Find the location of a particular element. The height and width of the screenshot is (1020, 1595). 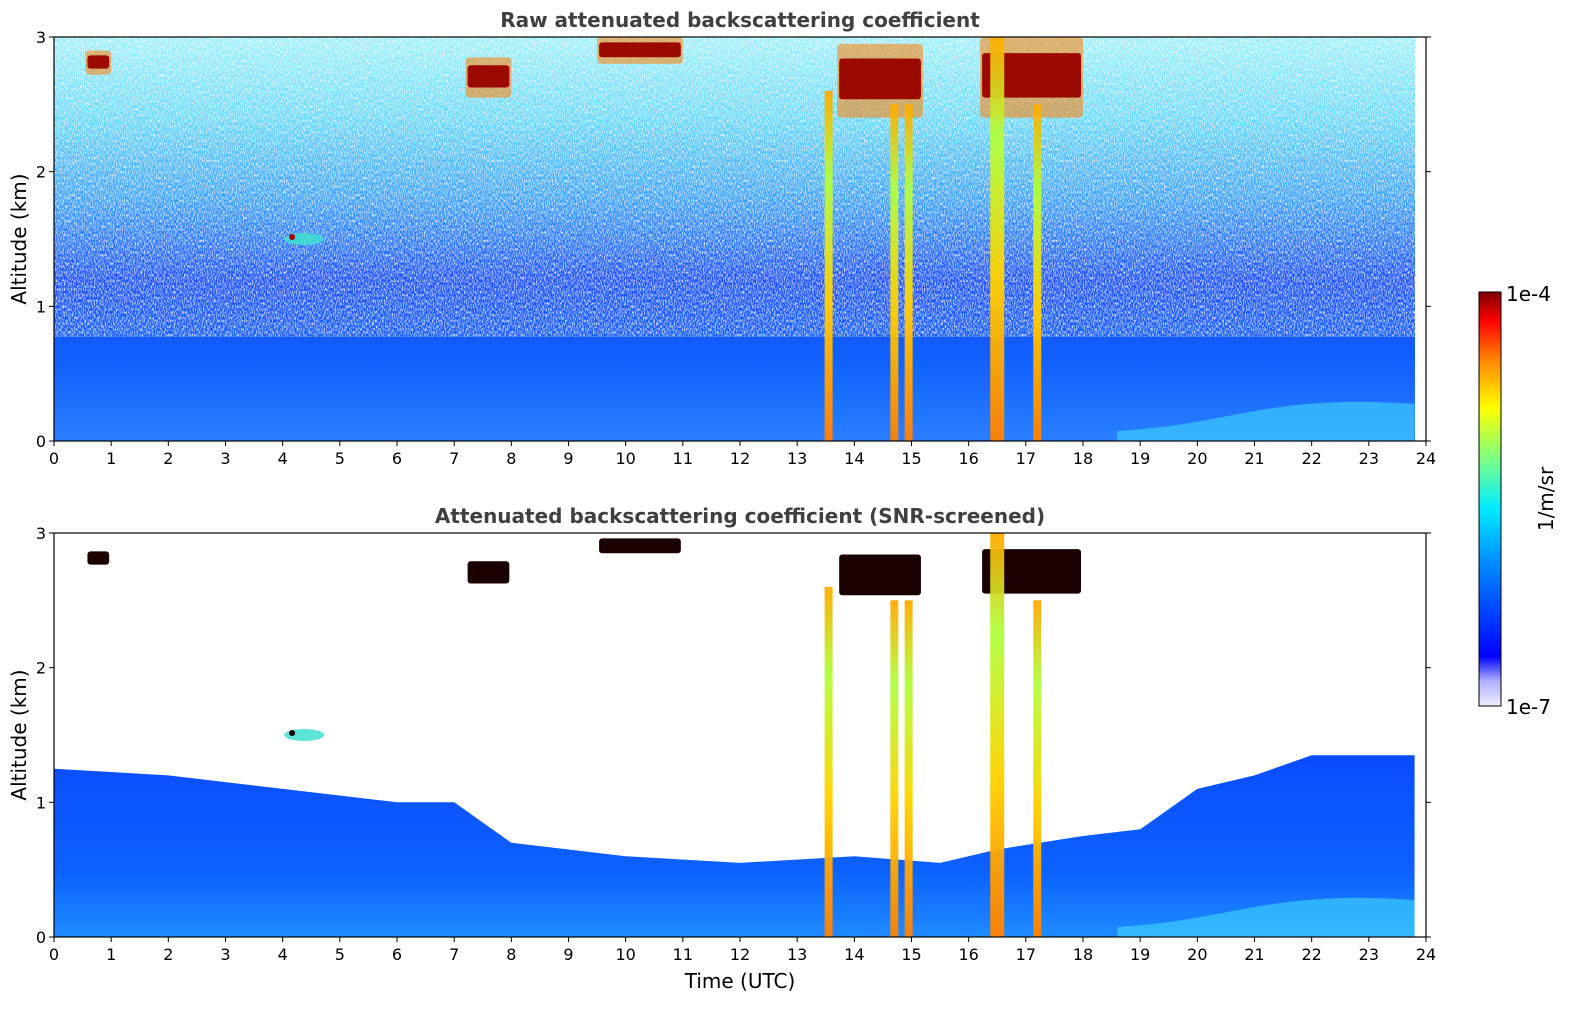

screened-x-tick-label: 22 is located at coordinates (1311, 954).